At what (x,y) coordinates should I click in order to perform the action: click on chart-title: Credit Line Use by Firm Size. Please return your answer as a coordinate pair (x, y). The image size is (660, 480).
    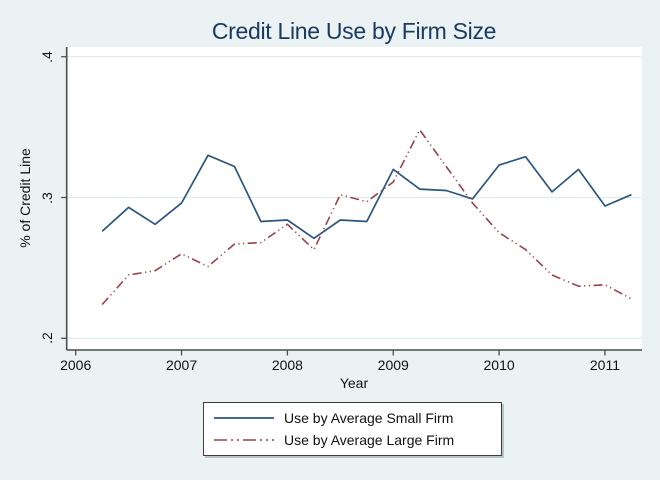
    Looking at the image, I should click on (354, 31).